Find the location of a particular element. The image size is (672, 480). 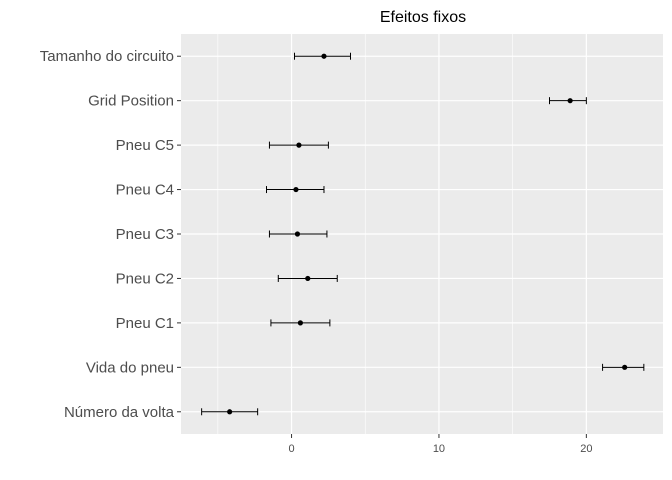

y-tick-label: Pneu C2 is located at coordinates (145, 278).